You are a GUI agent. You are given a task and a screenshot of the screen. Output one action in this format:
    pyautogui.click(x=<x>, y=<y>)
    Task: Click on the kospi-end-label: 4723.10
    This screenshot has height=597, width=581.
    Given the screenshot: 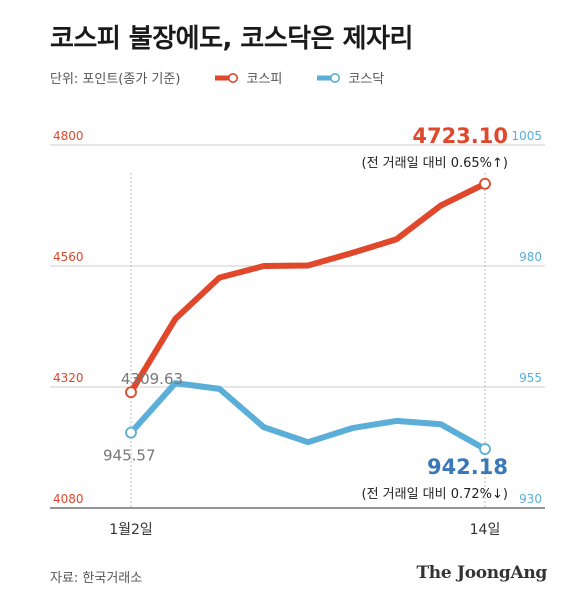 What is the action you would take?
    pyautogui.click(x=460, y=136)
    